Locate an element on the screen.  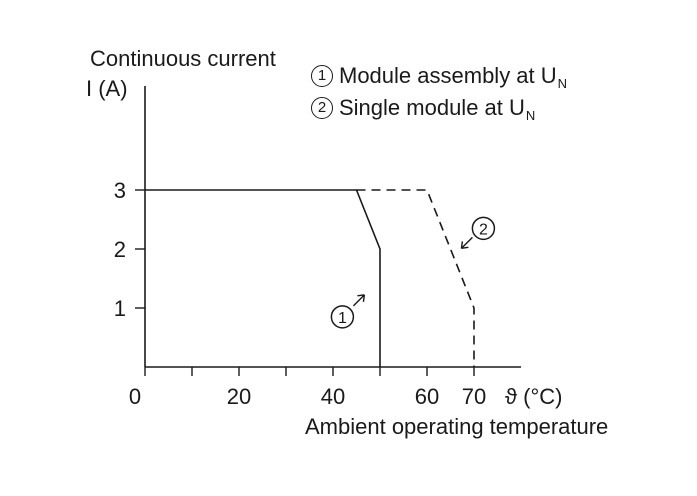
legend-item-single-module: 2 Single module at U N is located at coordinates (439, 108).